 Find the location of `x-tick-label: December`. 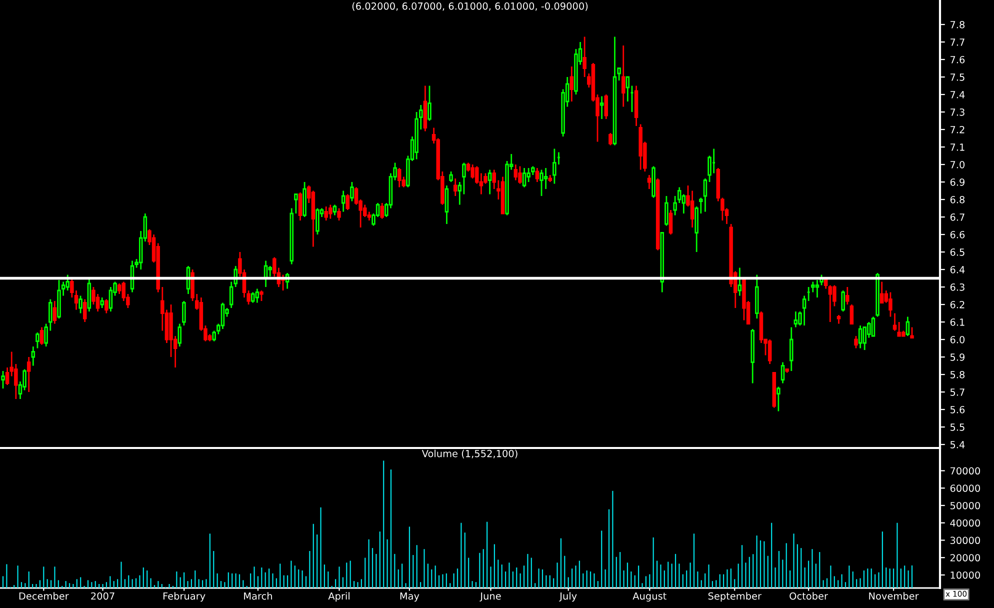

x-tick-label: December is located at coordinates (44, 596).